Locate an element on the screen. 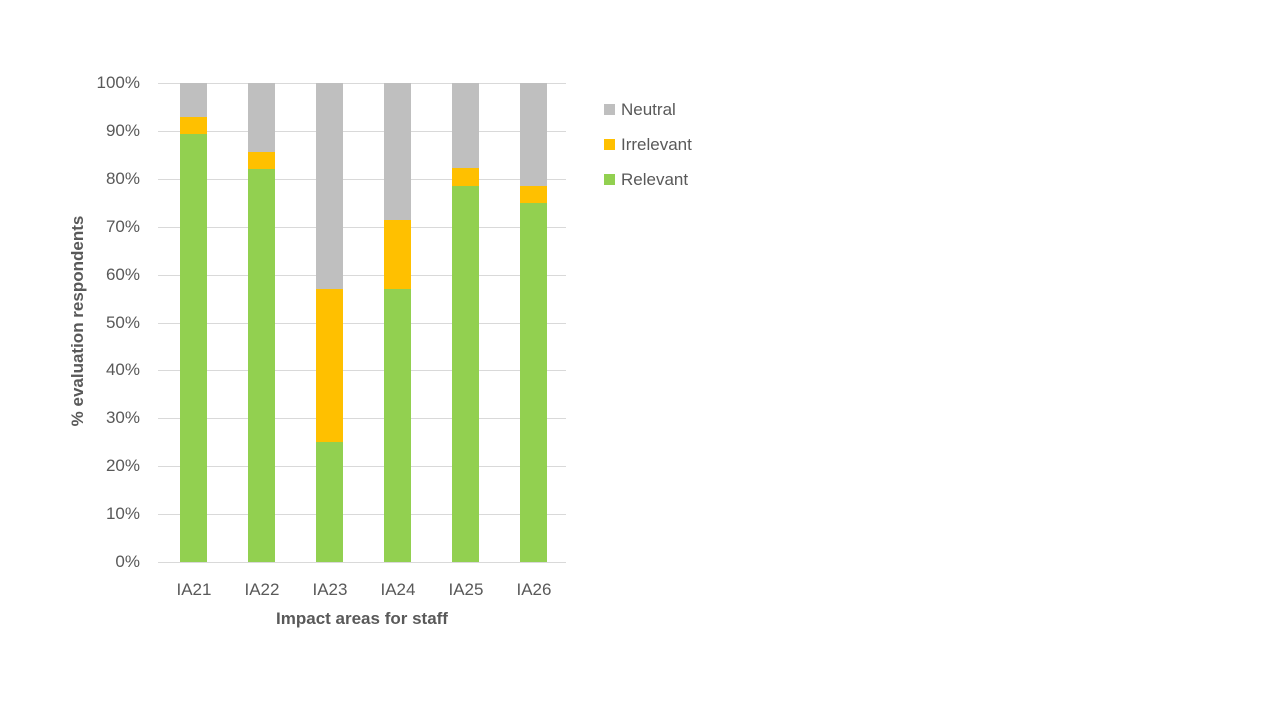 The height and width of the screenshot is (720, 1280). x-tick-label: IA26 is located at coordinates (534, 589).